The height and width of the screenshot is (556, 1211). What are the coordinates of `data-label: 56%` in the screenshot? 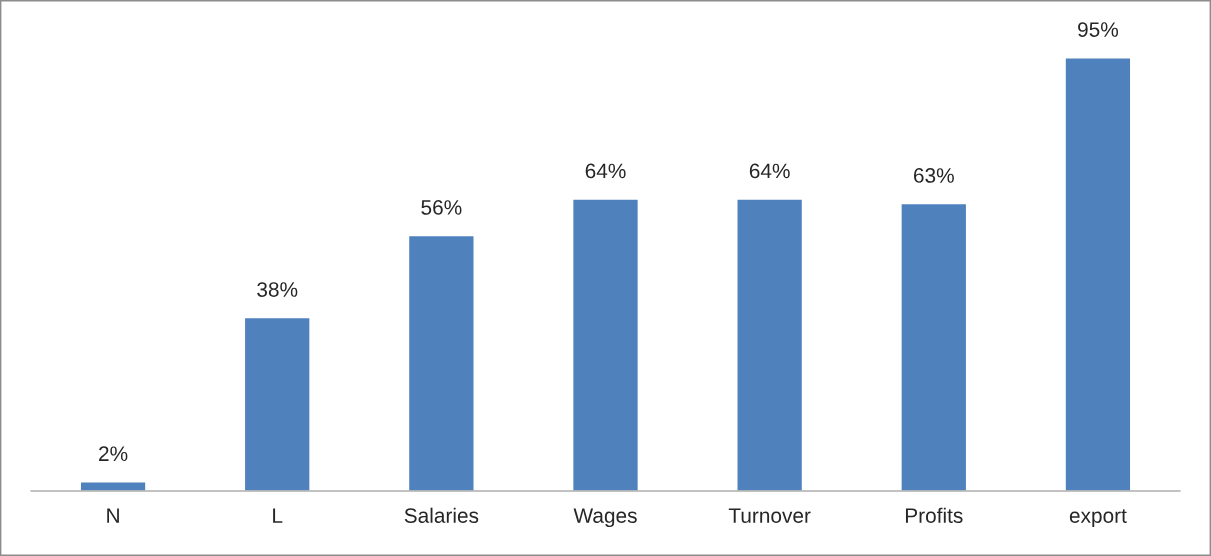 It's located at (441, 207).